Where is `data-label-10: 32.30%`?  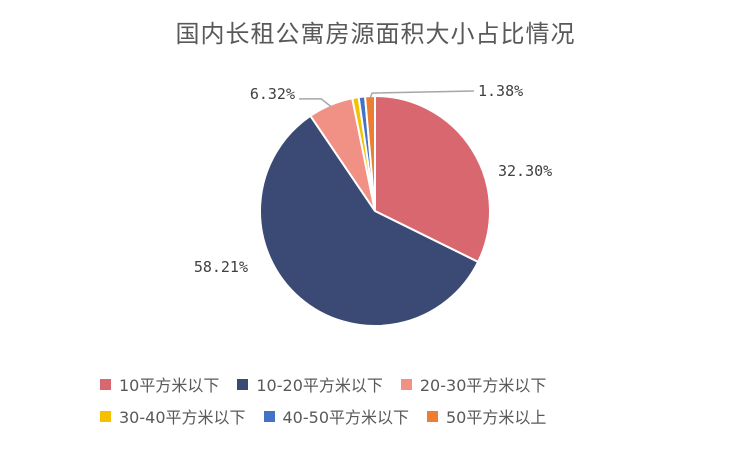
data-label-10: 32.30% is located at coordinates (525, 171).